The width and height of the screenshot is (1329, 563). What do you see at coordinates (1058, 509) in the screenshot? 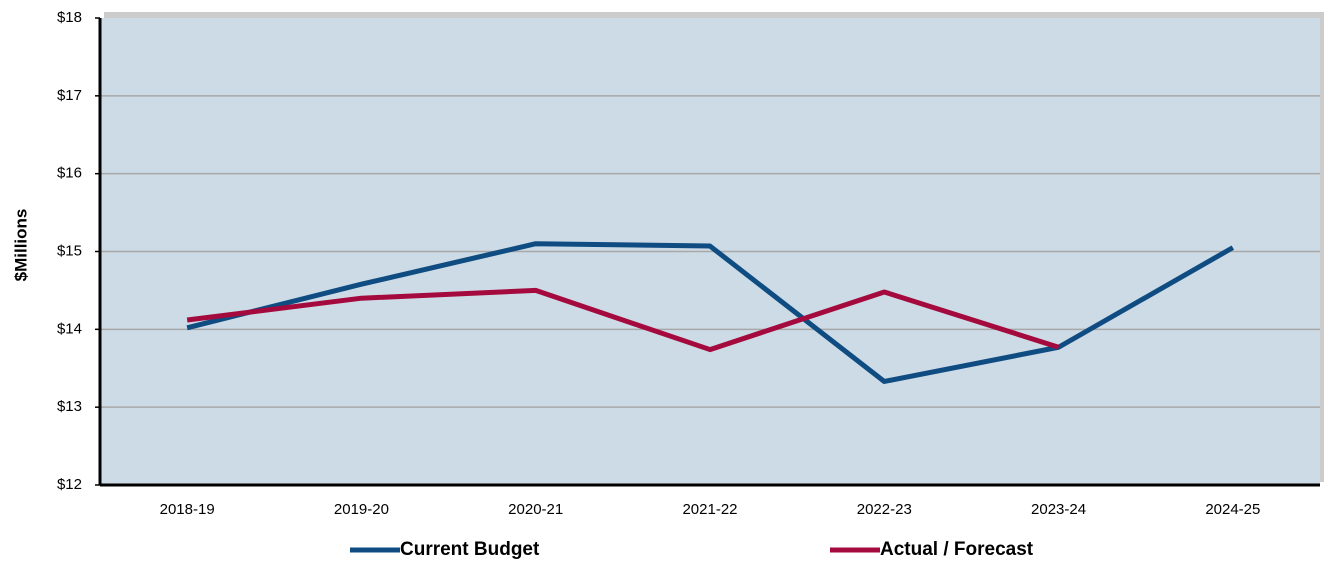
I see `x-tick-label: 2023-24` at bounding box center [1058, 509].